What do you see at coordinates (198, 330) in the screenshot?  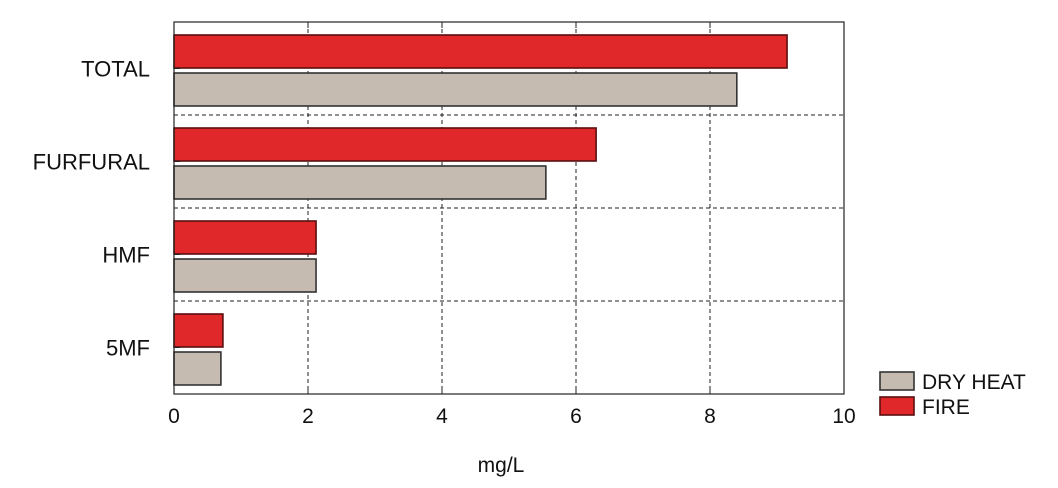 I see `bar-fire-5mf` at bounding box center [198, 330].